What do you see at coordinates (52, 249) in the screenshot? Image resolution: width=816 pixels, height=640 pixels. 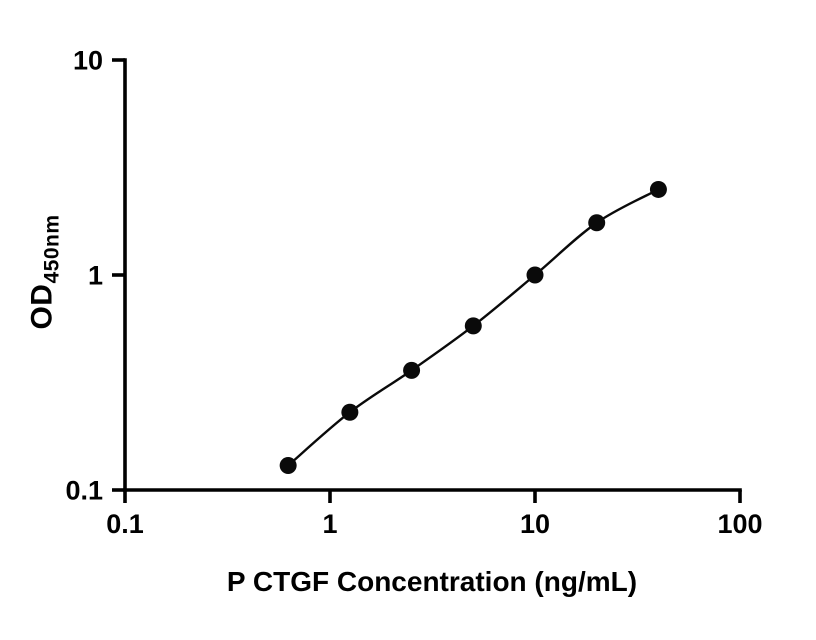 I see `y-axis-title-sub: 450nm` at bounding box center [52, 249].